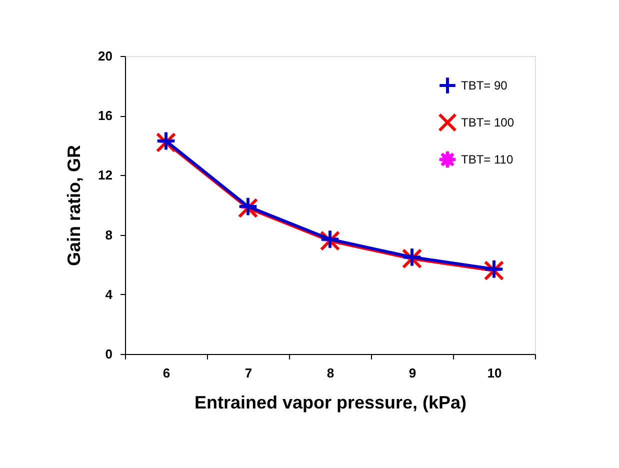 This screenshot has height=468, width=619. What do you see at coordinates (105, 116) in the screenshot?
I see `y-tick-label: 16` at bounding box center [105, 116].